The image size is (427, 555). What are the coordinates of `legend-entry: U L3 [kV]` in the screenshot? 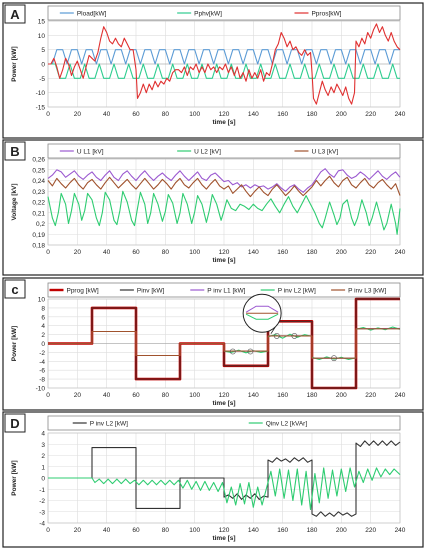 It's located at (324, 152).